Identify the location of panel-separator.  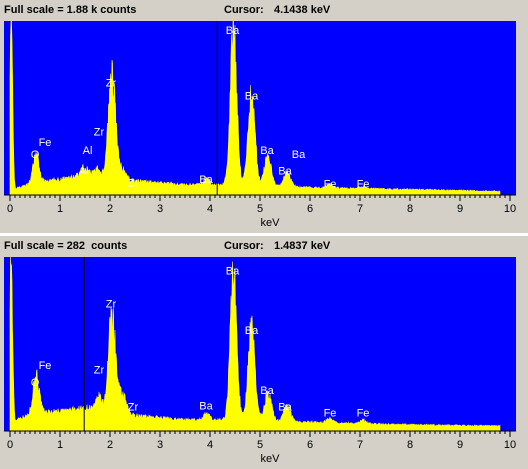
(264, 234).